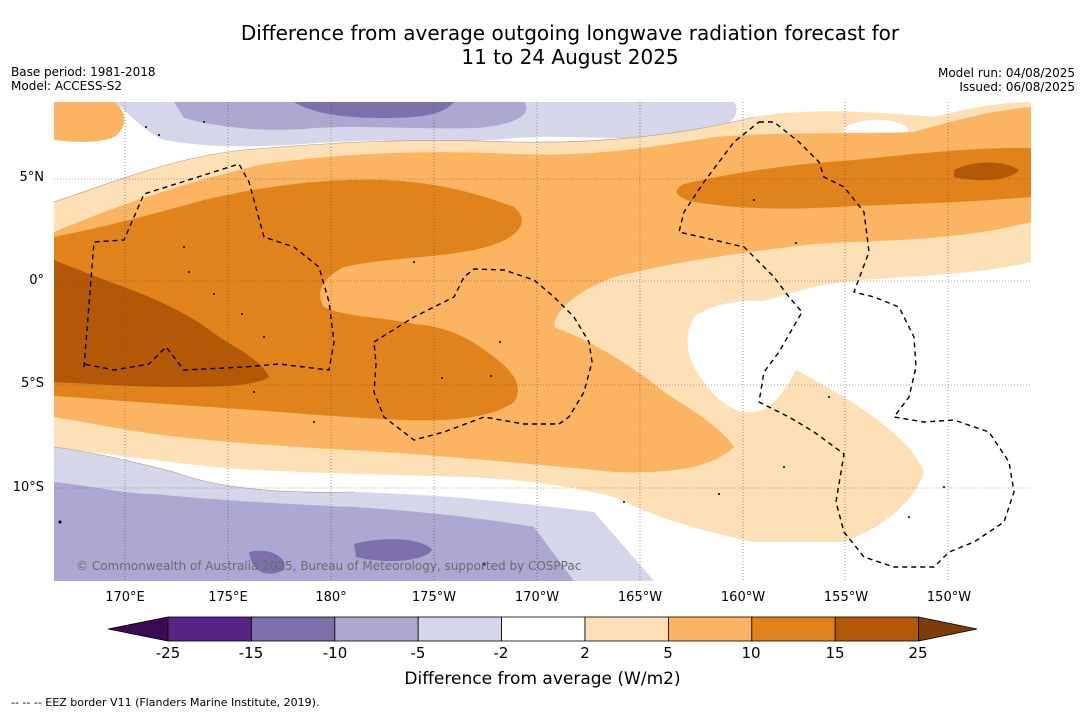  Describe the element at coordinates (1017, 87) in the screenshot. I see `issued-date: Issued: 06/08/2025` at that location.